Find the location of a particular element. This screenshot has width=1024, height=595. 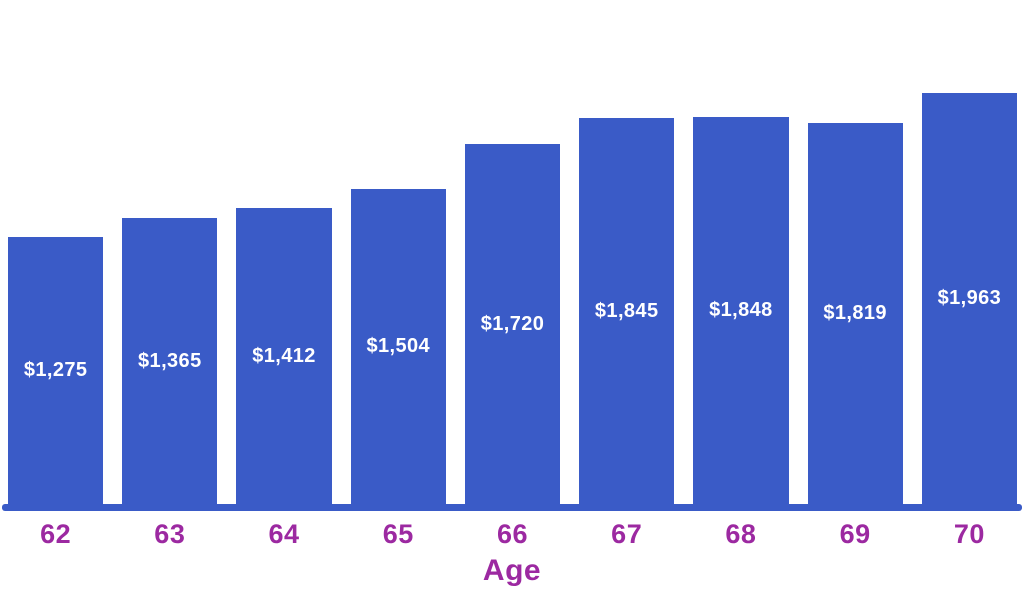

x-tick-label: 66 is located at coordinates (512, 534).